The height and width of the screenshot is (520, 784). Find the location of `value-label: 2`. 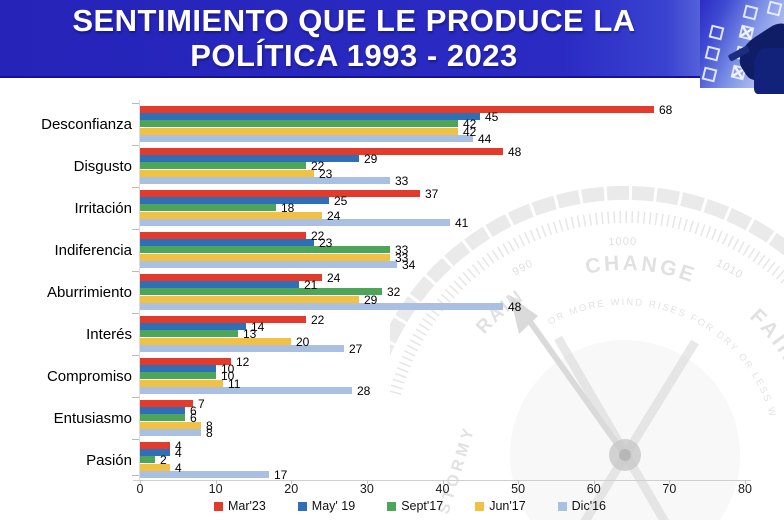

value-label: 2 is located at coordinates (163, 460).